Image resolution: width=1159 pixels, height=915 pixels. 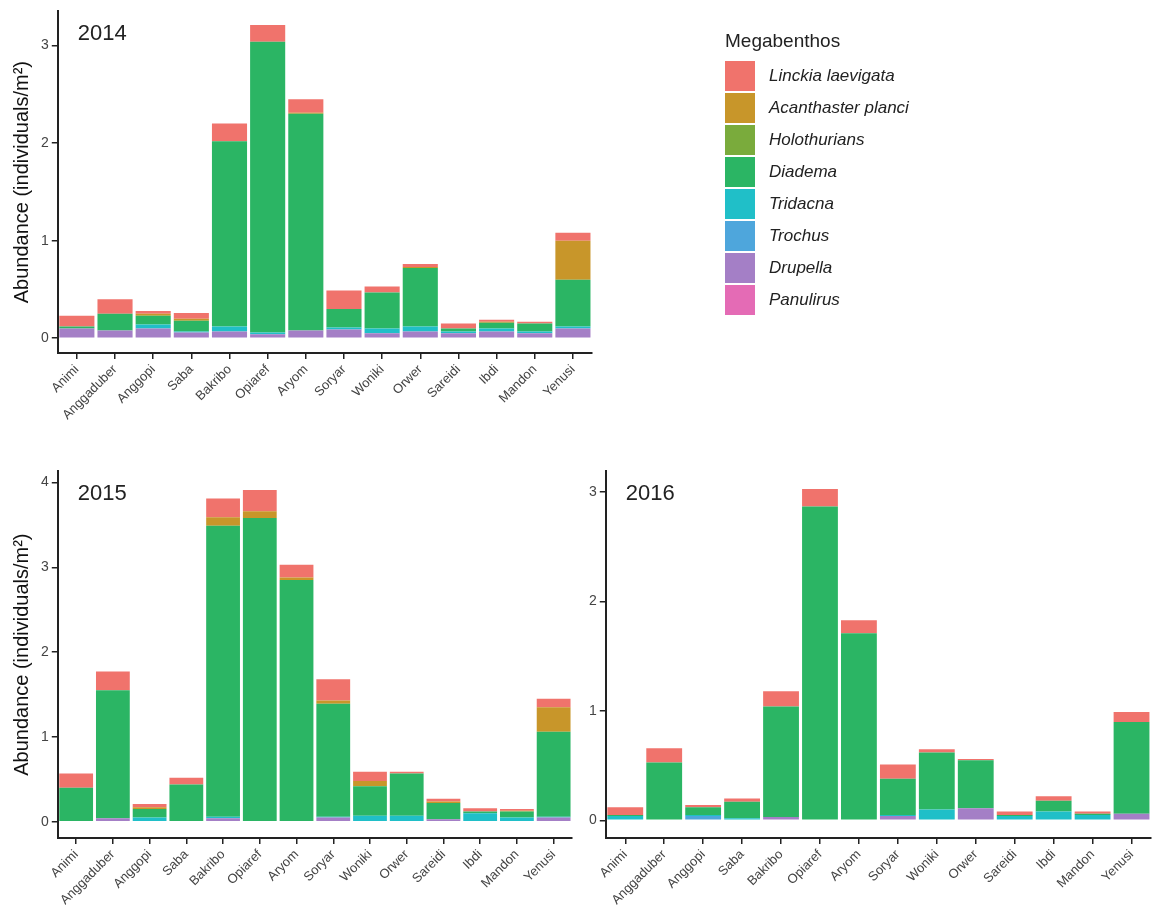 I want to click on chart-title: 2014, so click(x=102, y=33).